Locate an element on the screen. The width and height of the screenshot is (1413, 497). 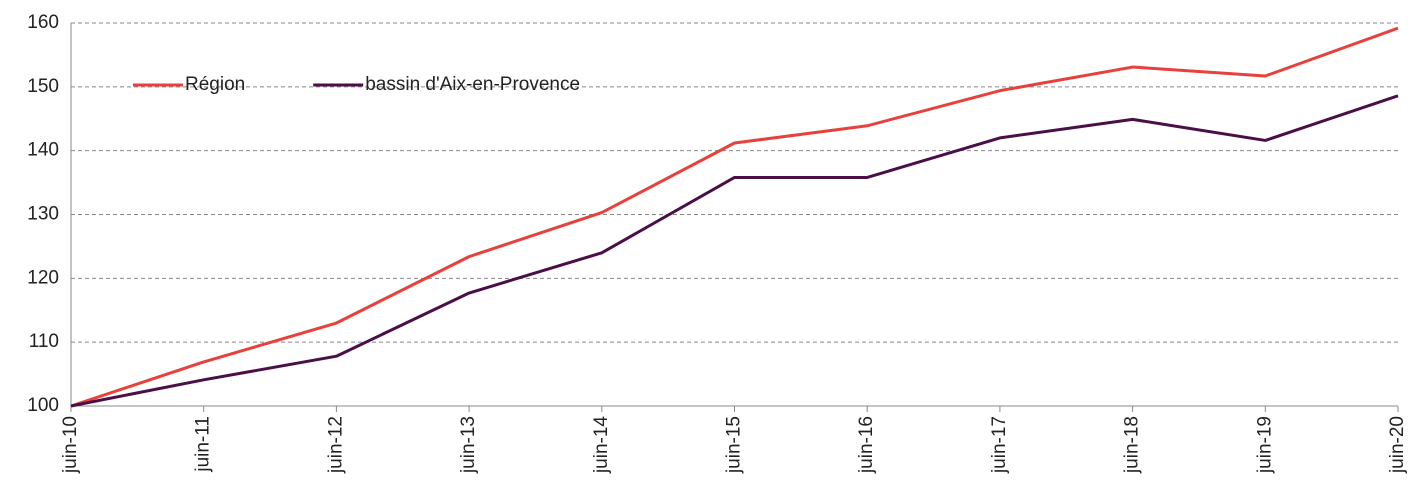
y-tick-label: 150 is located at coordinates (43, 86).